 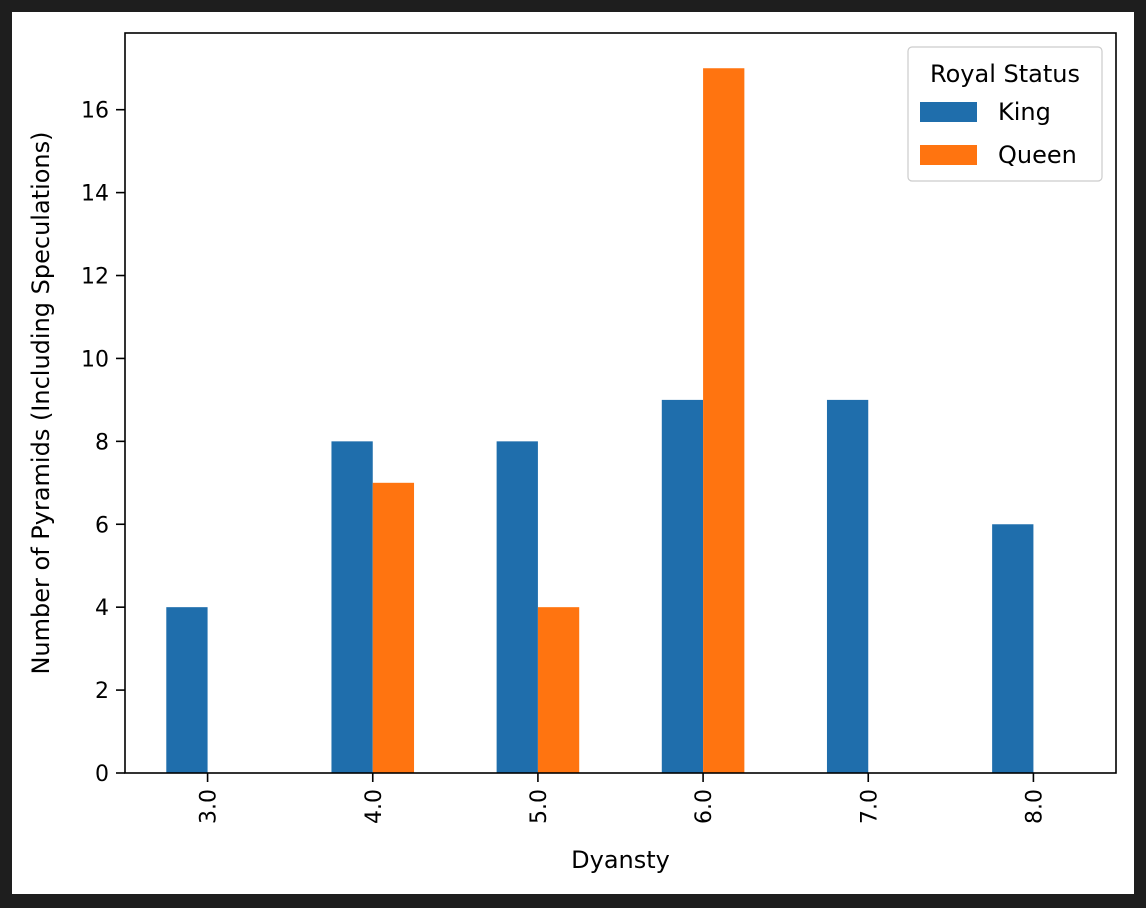 What do you see at coordinates (622, 798) in the screenshot?
I see `x-axis-ticks: 3.0 4.0 5.0 6.0 7.0 8.0` at bounding box center [622, 798].